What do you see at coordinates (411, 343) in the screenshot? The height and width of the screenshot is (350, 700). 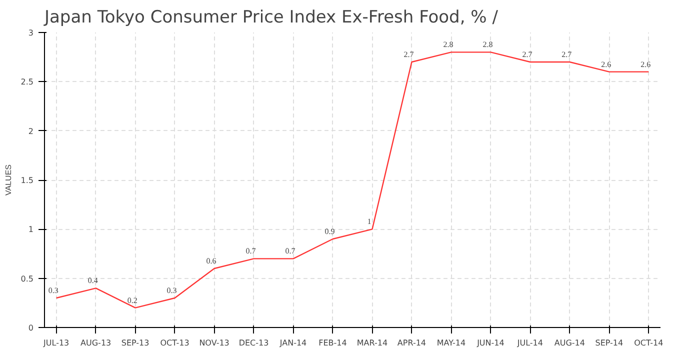 I see `x-tick-label: APR-14` at bounding box center [411, 343].